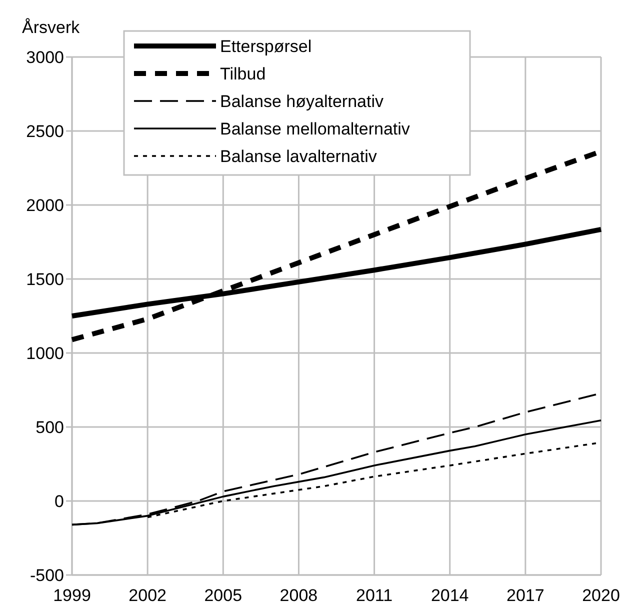  Describe the element at coordinates (315, 128) in the screenshot. I see `legend-label: Balanse mellomalternativ` at that location.